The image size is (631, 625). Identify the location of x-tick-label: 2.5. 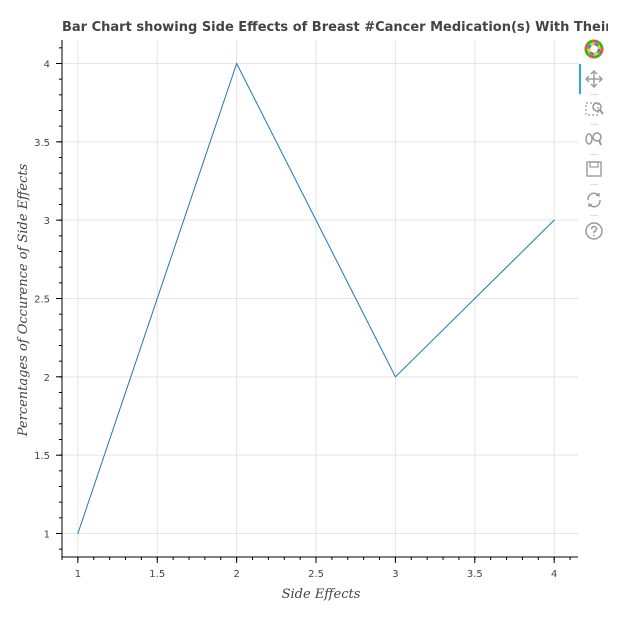
(316, 574).